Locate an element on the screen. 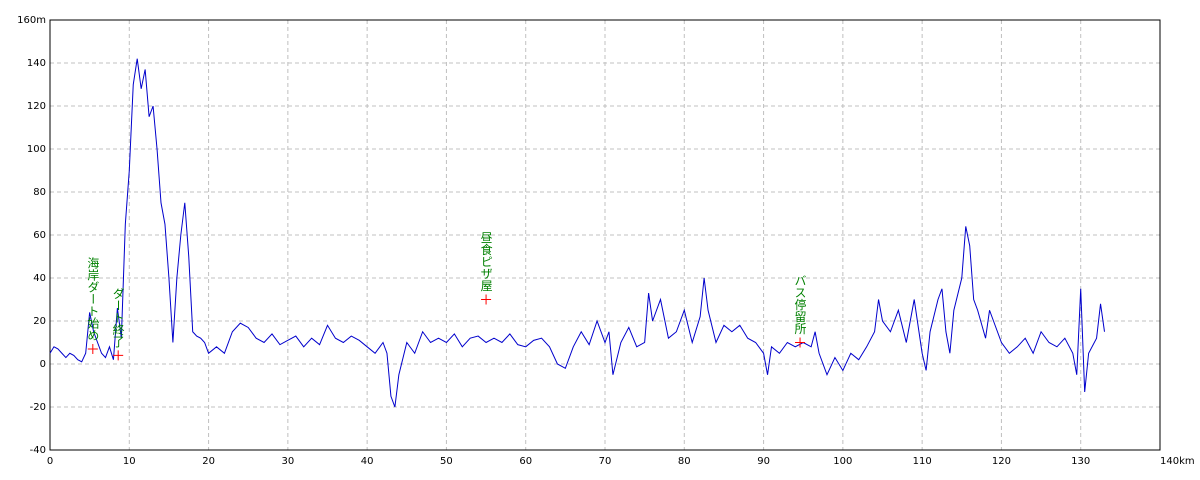  x-tick-label: 130 is located at coordinates (1080, 461).